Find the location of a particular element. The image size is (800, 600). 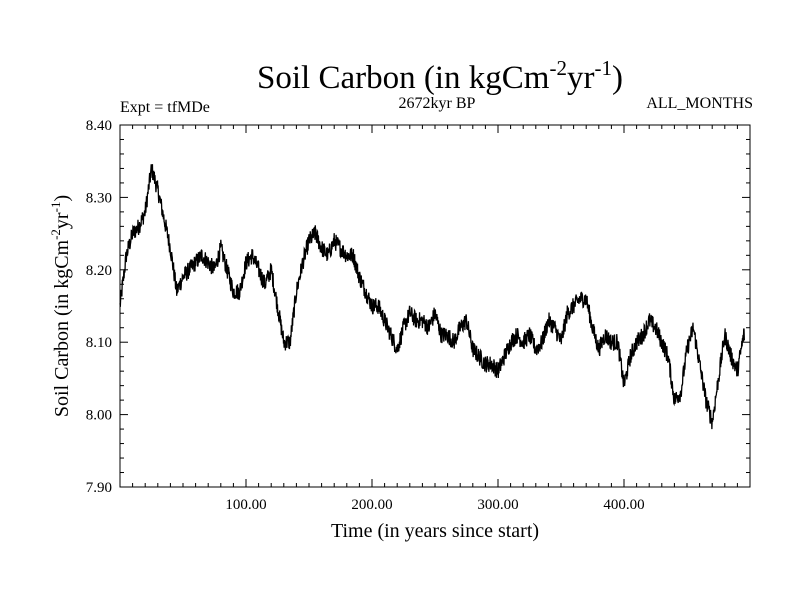

period-label: 2672kyr BP is located at coordinates (437, 103).